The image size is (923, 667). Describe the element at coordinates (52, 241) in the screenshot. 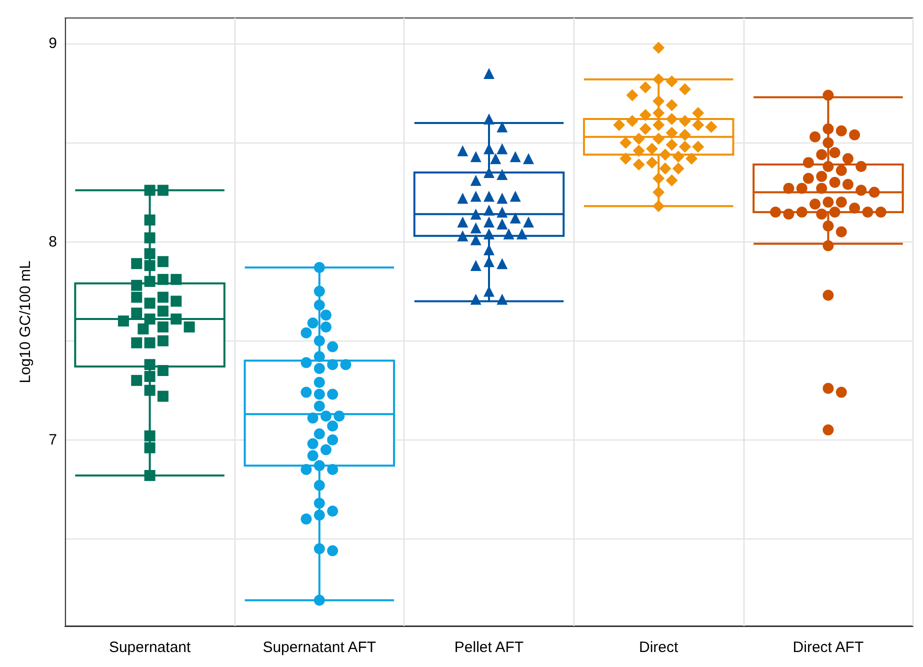

I see `y-tick-label: 8` at that location.